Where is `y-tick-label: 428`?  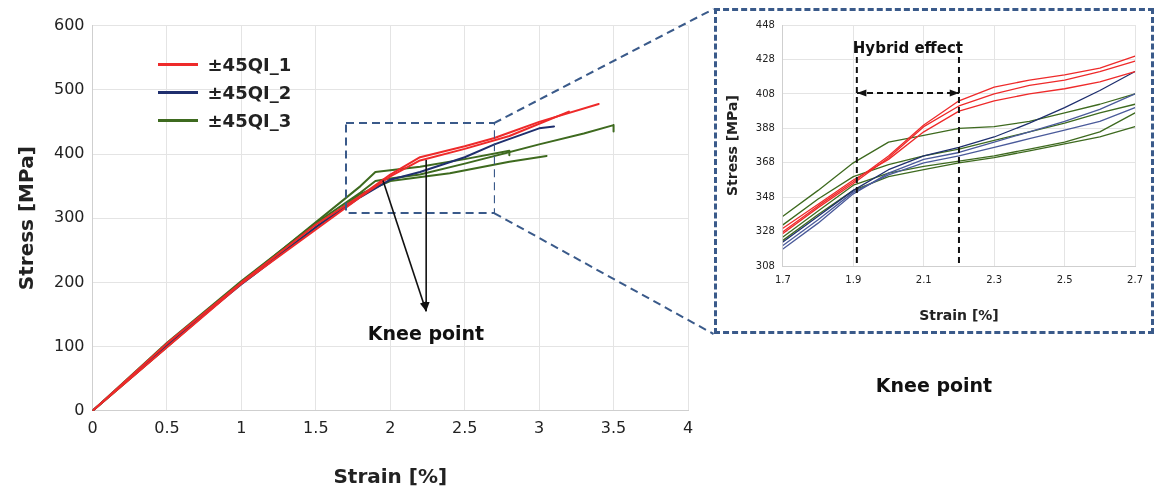 y-tick-label: 428 is located at coordinates (765, 59).